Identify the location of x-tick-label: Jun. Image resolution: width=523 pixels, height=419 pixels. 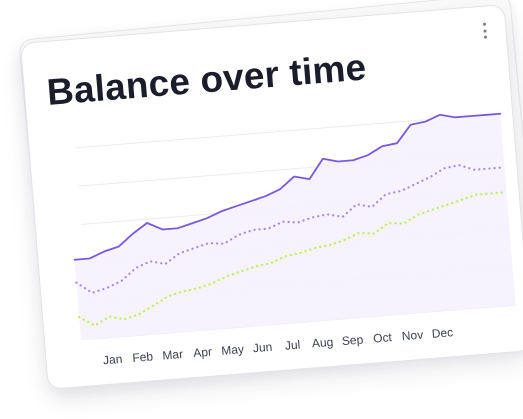
(262, 348).